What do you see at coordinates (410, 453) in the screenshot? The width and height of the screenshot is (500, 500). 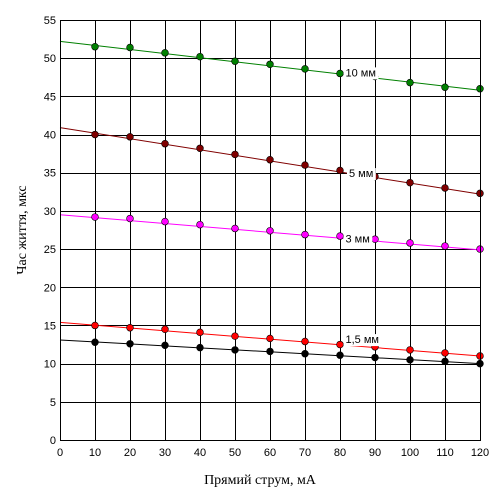 I see `x-tick-label: 100` at bounding box center [410, 453].